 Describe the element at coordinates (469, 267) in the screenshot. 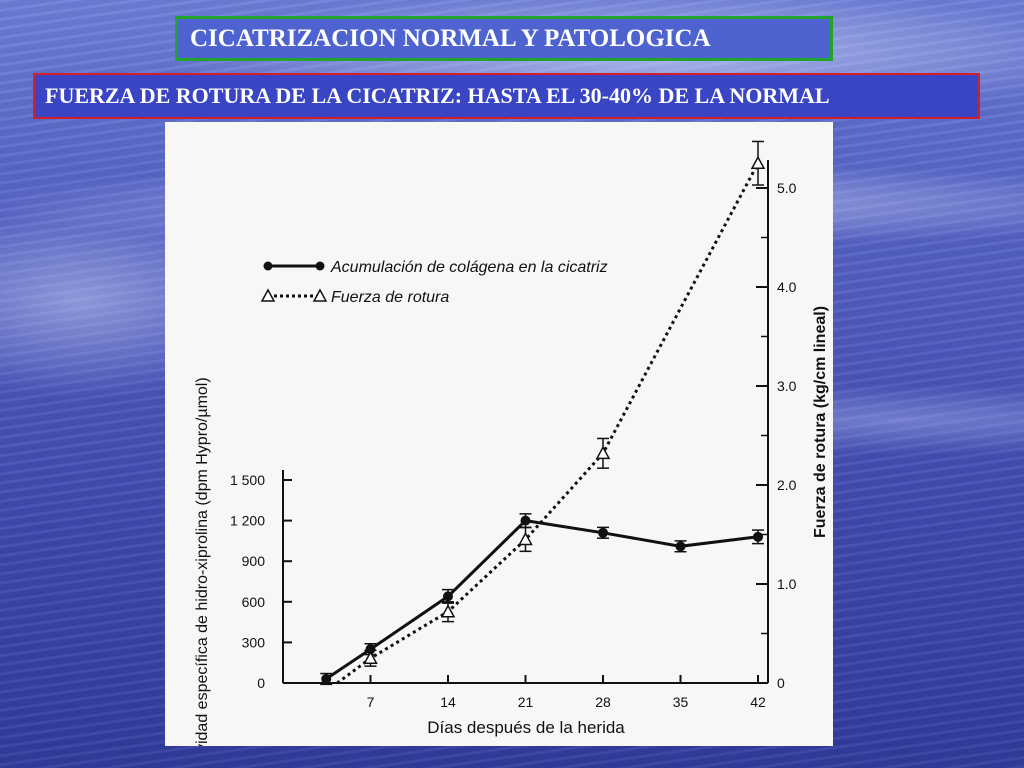

I see `legend-collagen-label: Acumulación de colágena en la cicatriz` at that location.